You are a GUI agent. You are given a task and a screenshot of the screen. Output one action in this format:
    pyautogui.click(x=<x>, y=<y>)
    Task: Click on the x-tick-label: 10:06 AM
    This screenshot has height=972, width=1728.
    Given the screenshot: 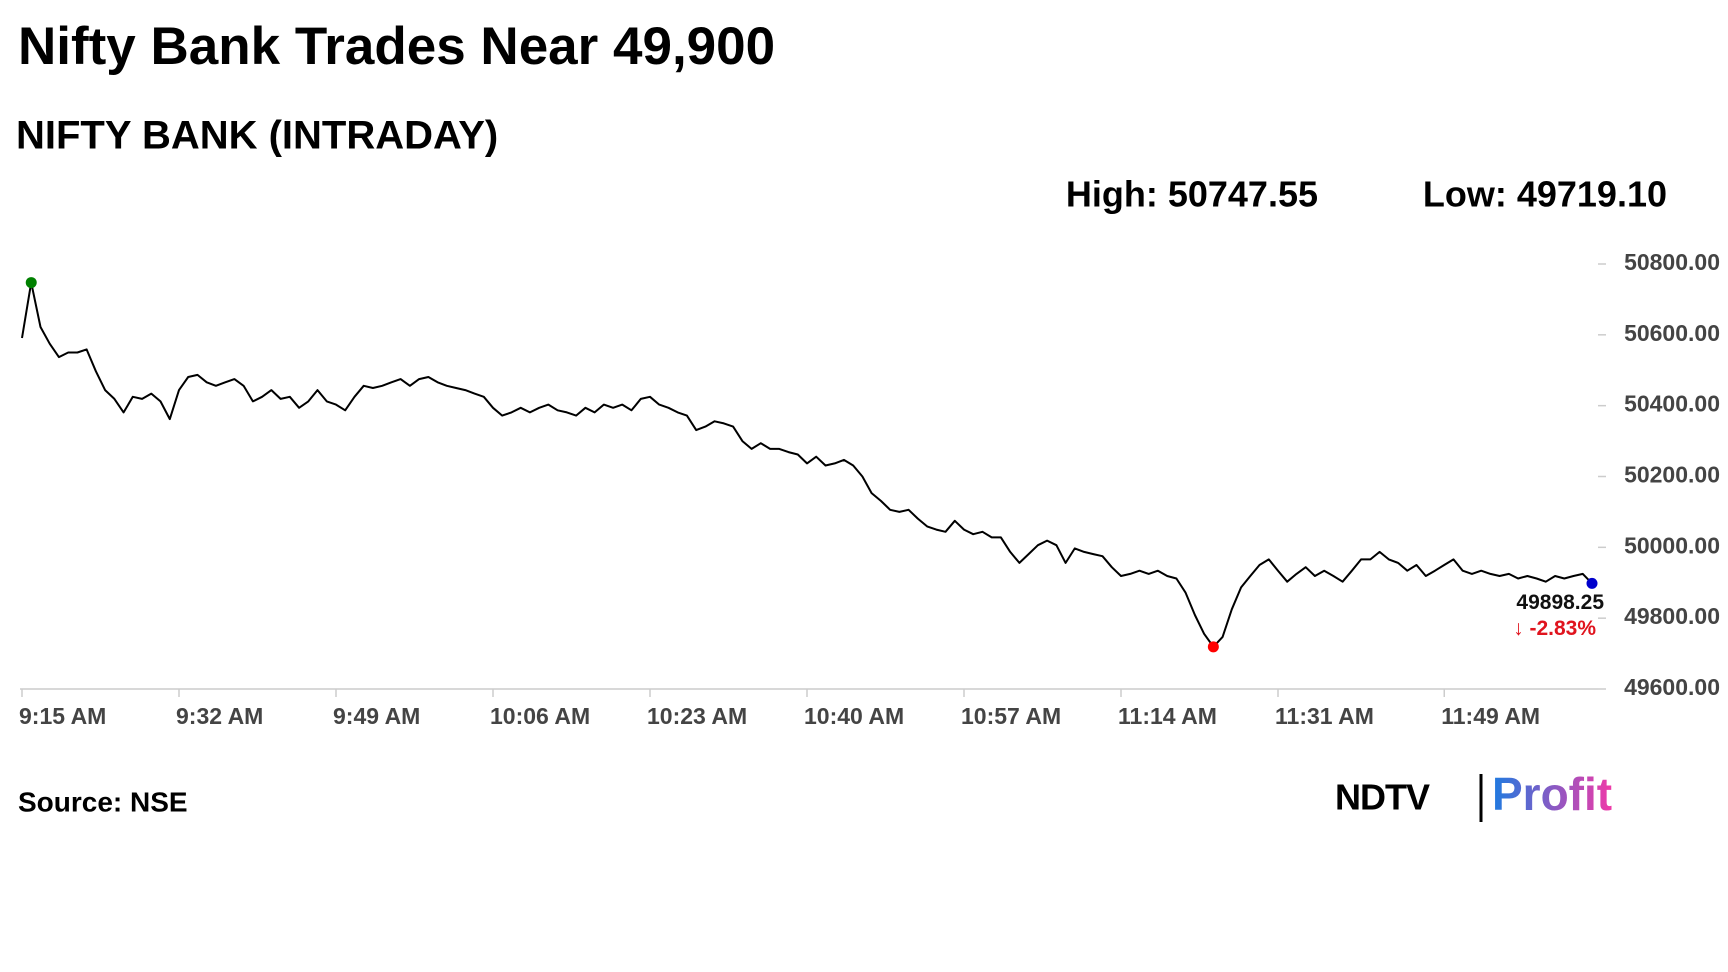 What is the action you would take?
    pyautogui.click(x=540, y=716)
    